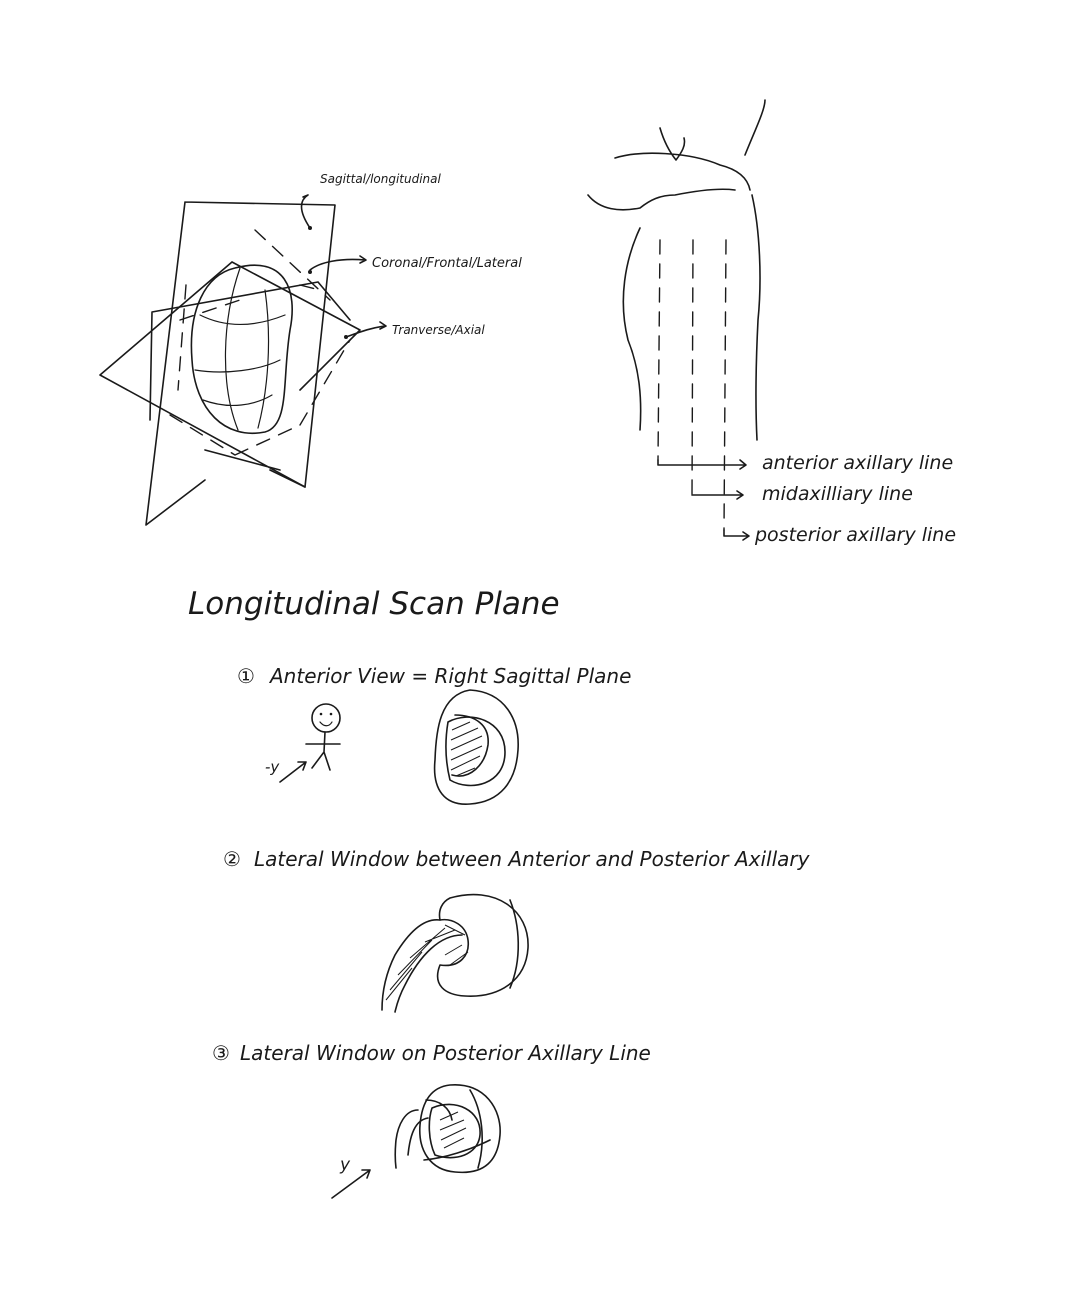 The height and width of the screenshot is (1300, 1087). What do you see at coordinates (447, 263) in the screenshot?
I see `coronal-label: Coronal/Frontal/Lateral` at bounding box center [447, 263].